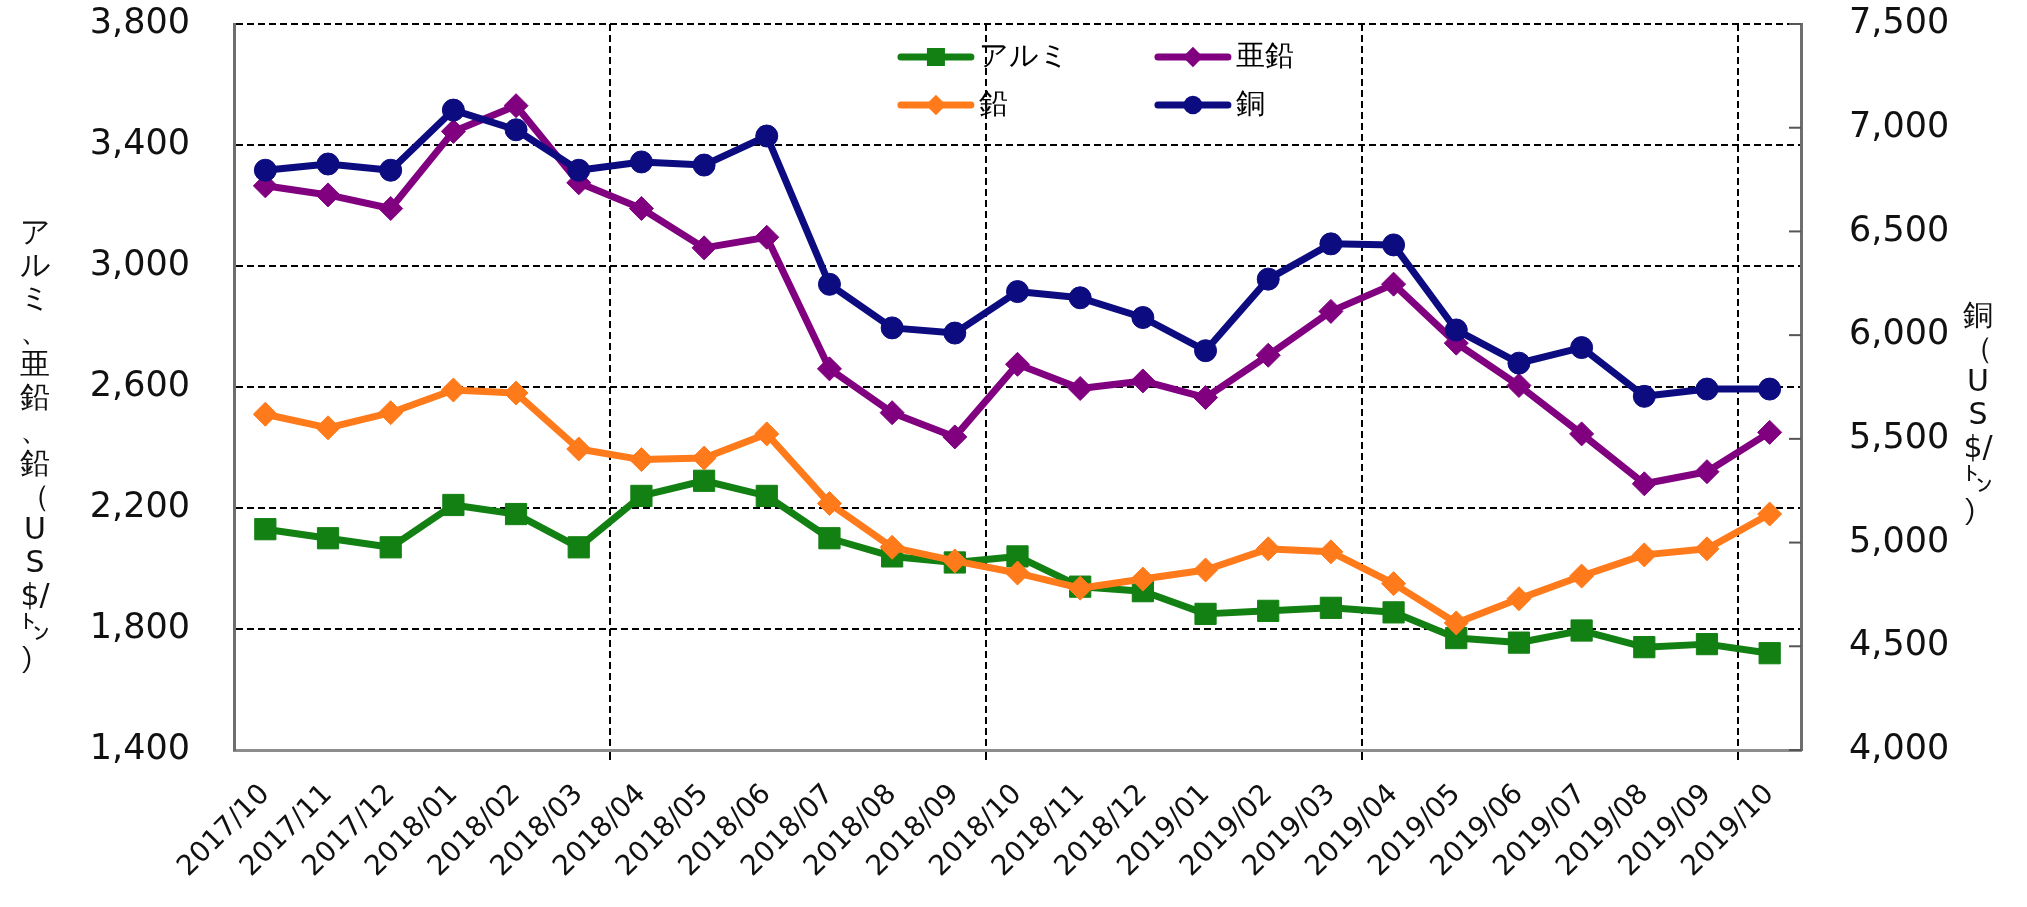  Describe the element at coordinates (1899, 747) in the screenshot. I see `y2-tick-label: 4,000` at that location.